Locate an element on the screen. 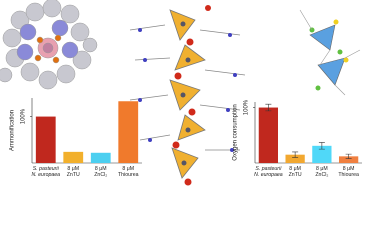 The width and height of the screenshot is (373, 240). space-filling-model is located at coordinates (49, 45).